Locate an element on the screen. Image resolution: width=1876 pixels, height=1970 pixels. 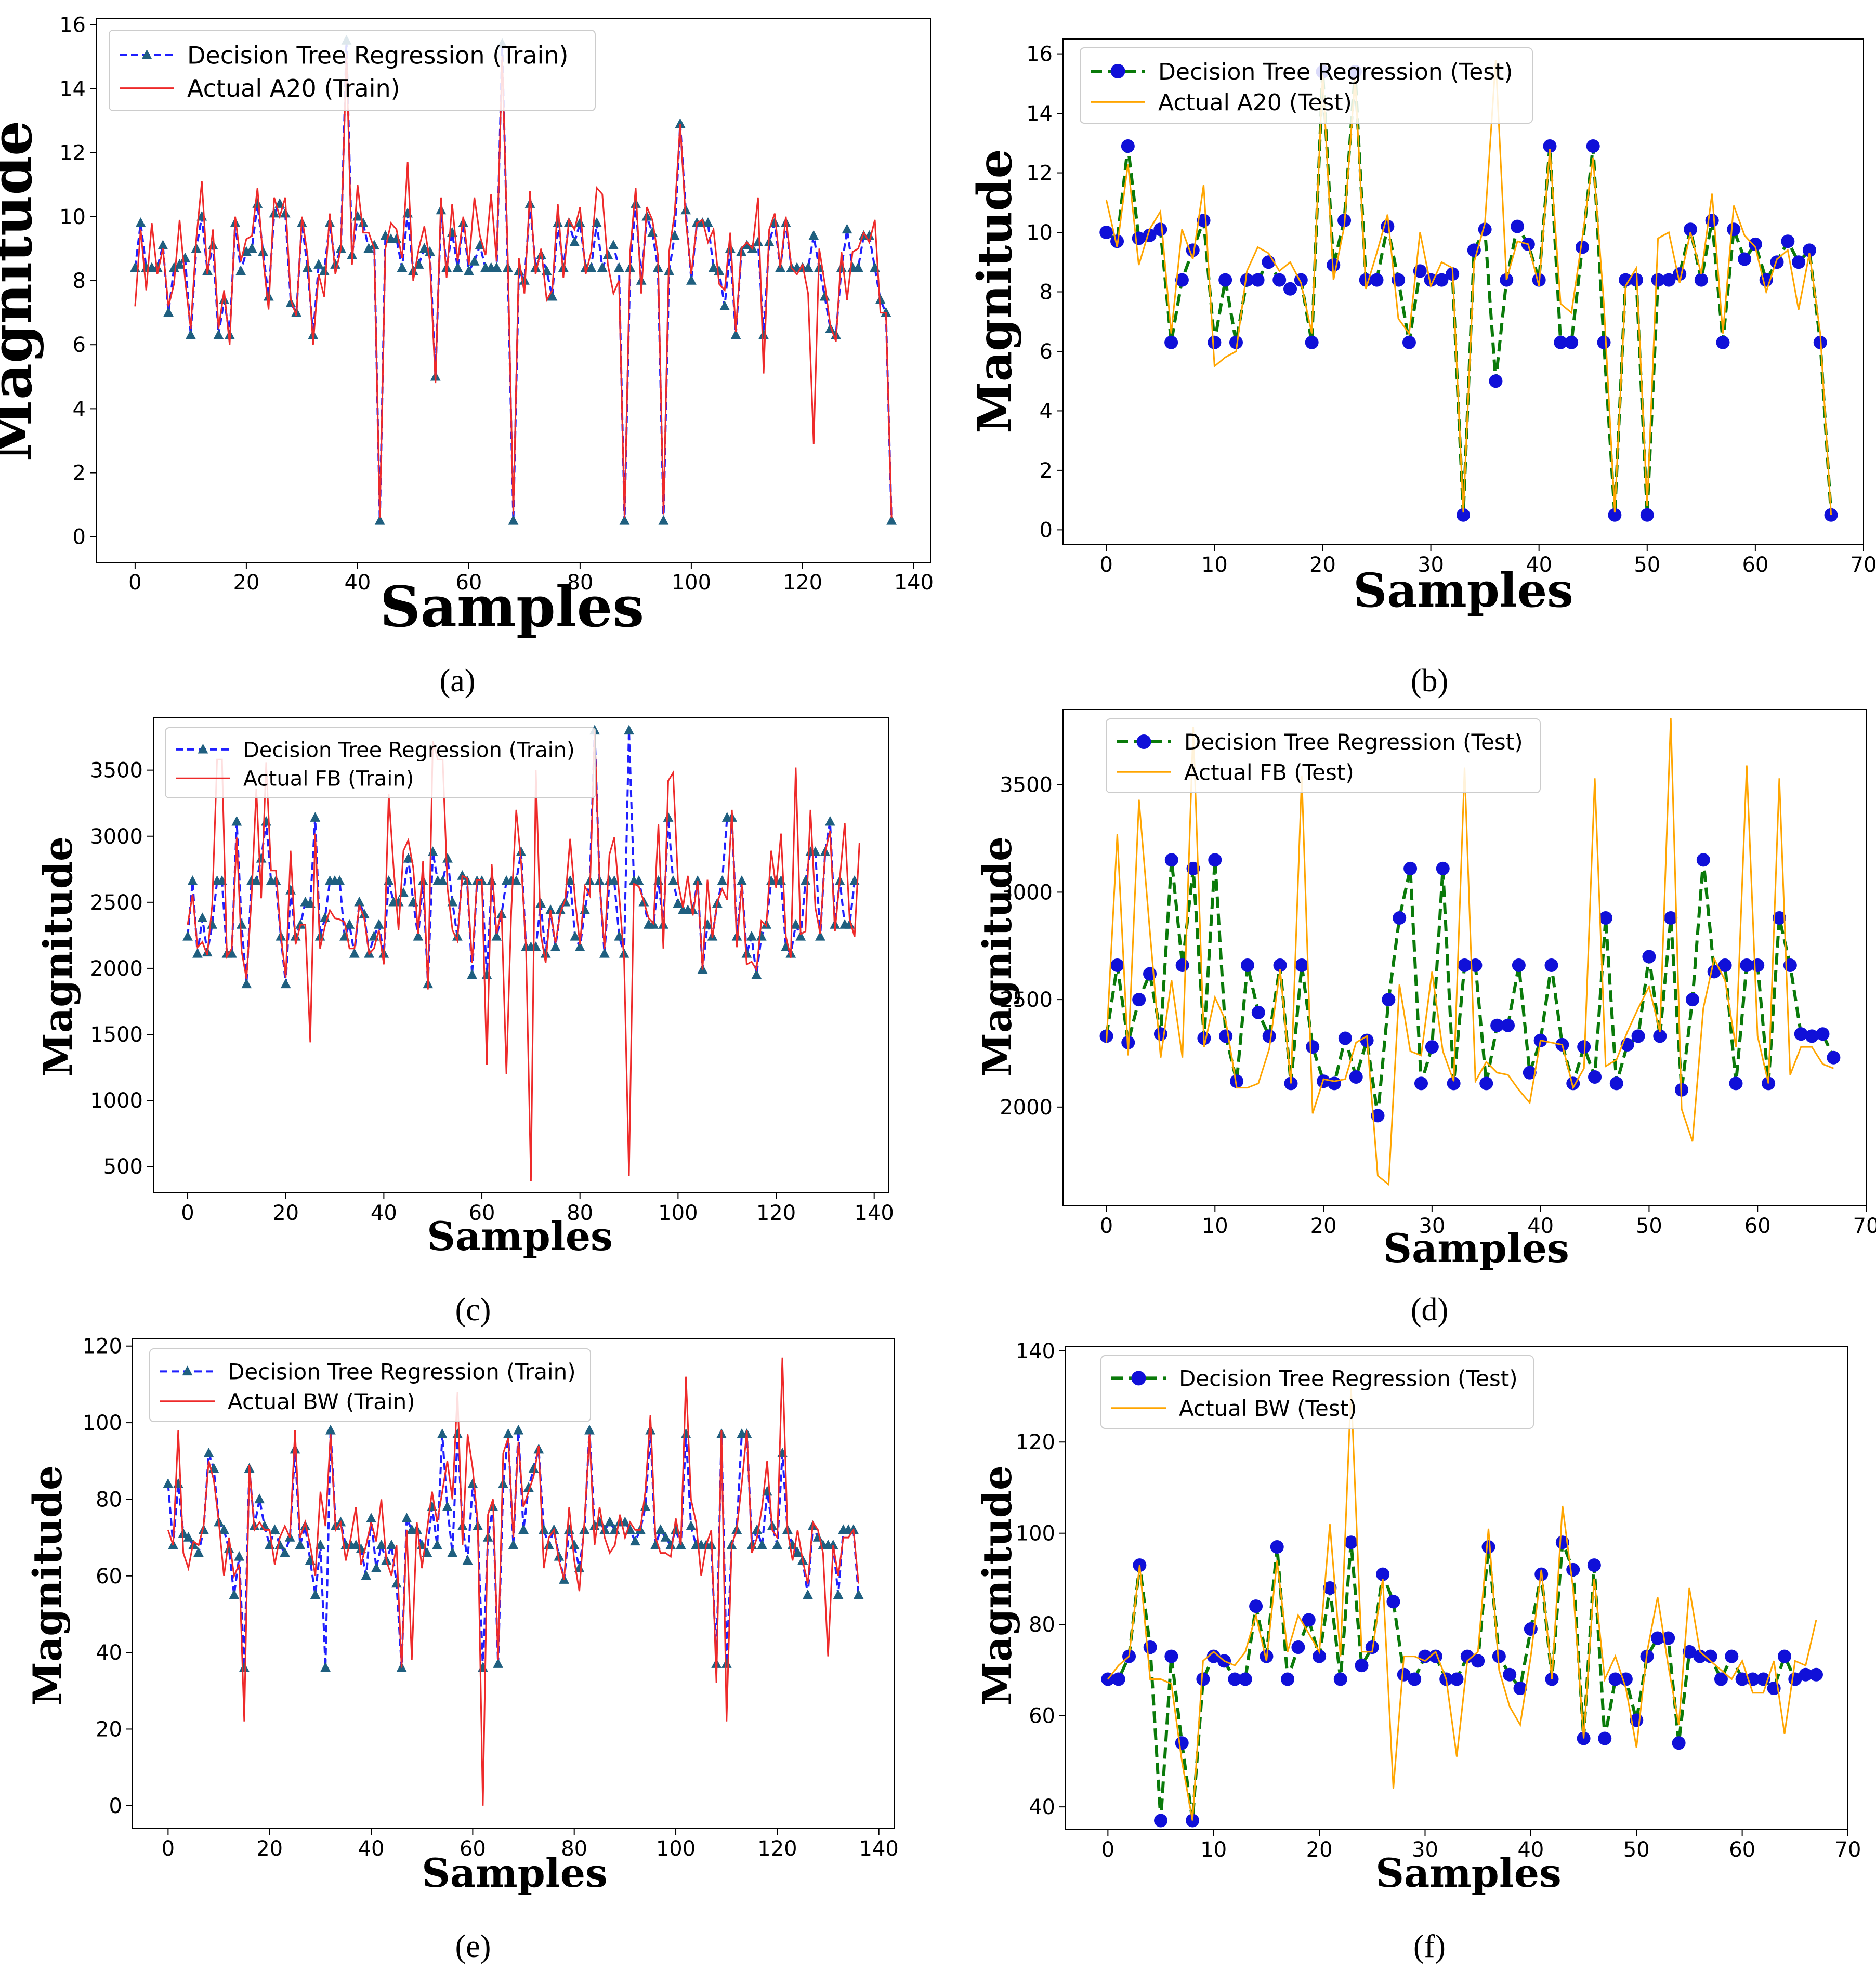
y-tick-label: 60 is located at coordinates (109, 1576).